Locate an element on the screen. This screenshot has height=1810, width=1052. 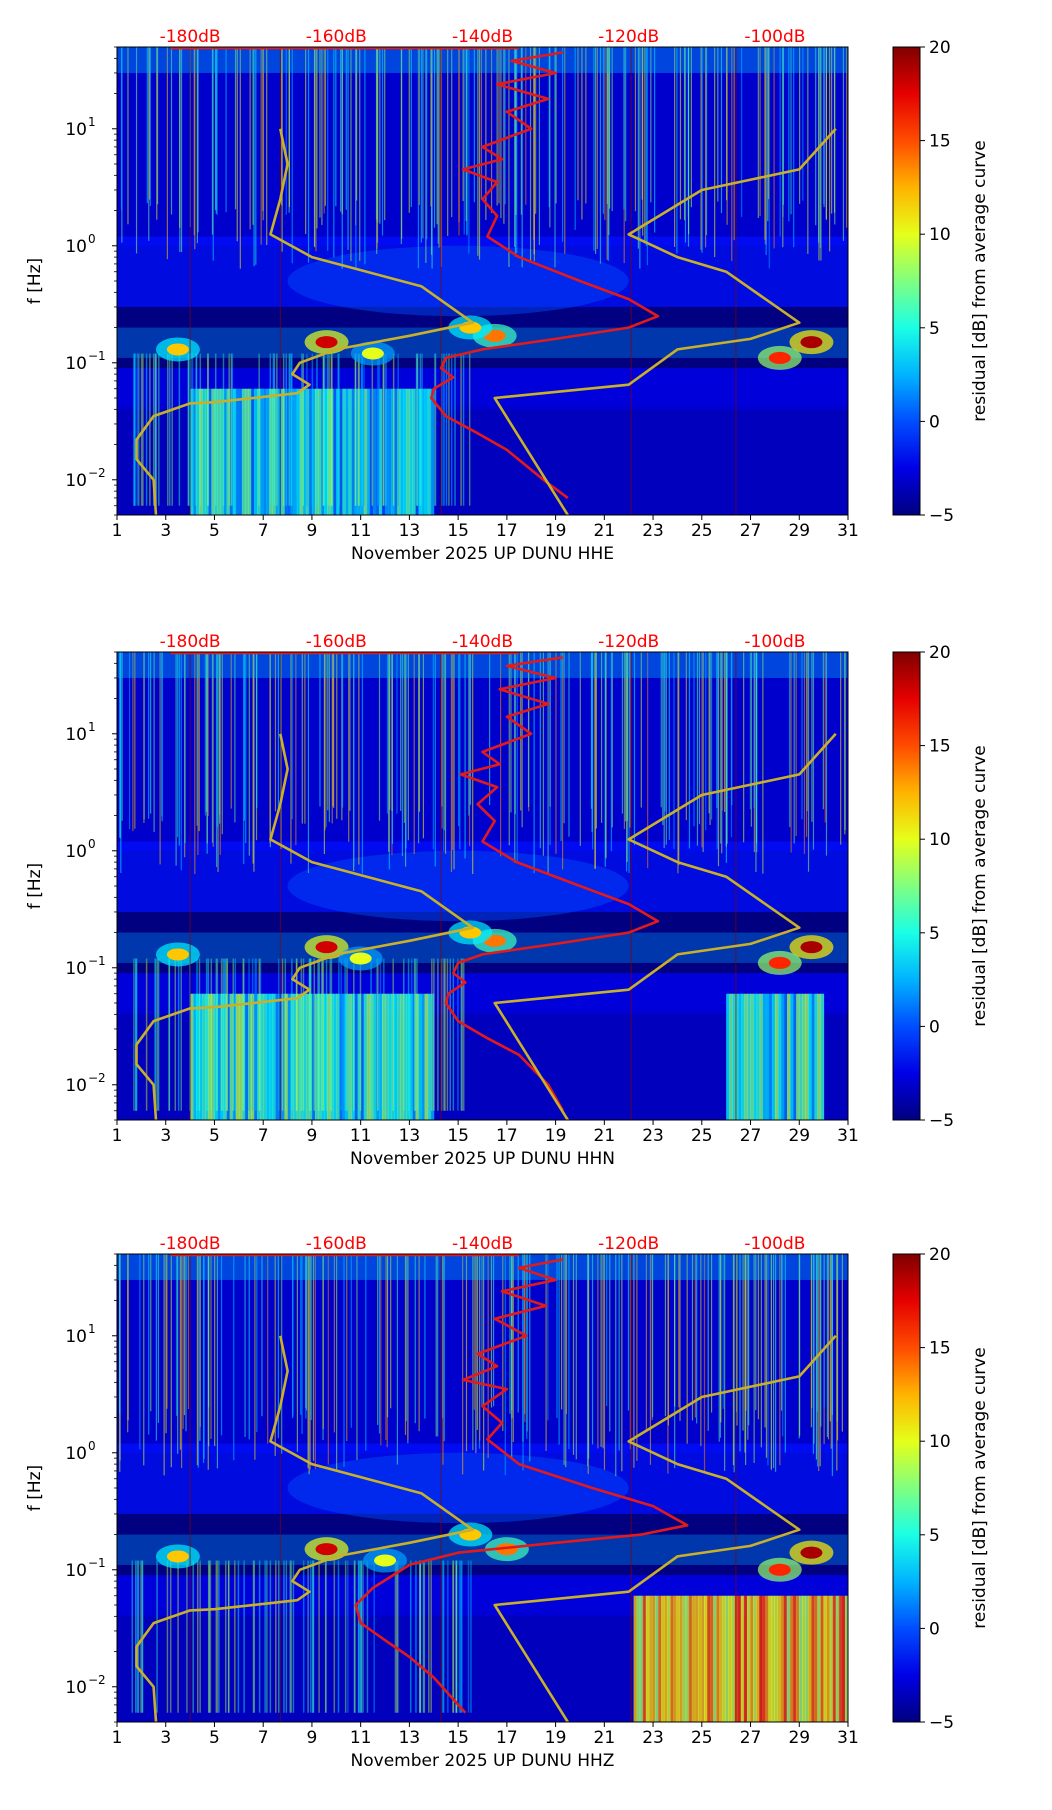
x-tick-label: 27 is located at coordinates (751, 1136).